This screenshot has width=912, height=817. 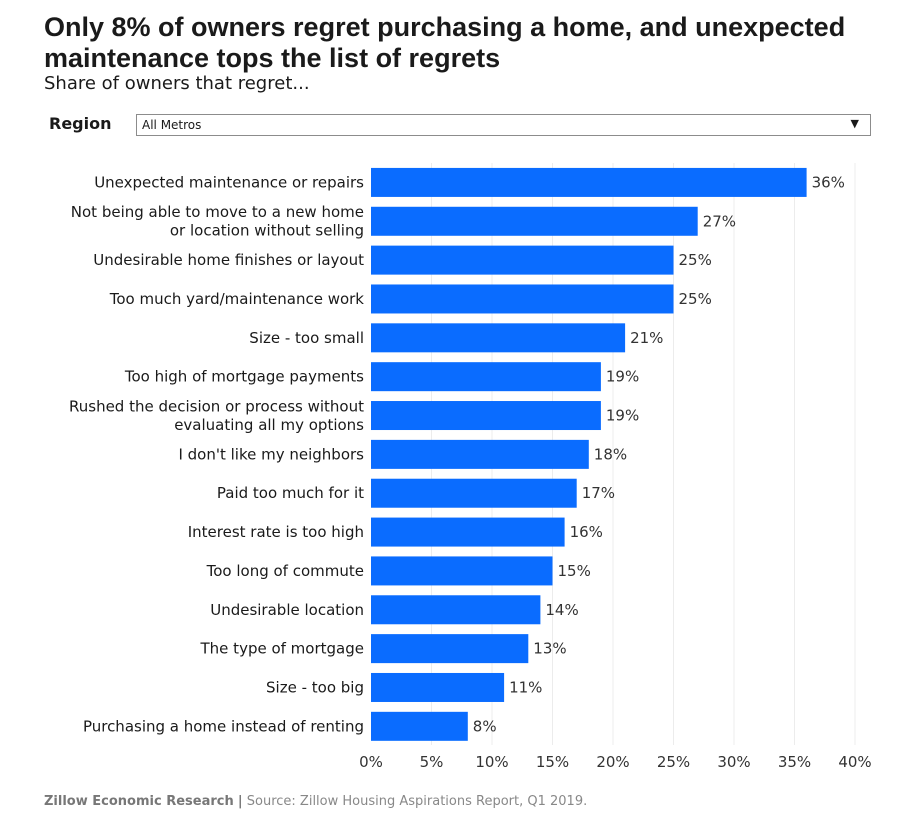 What do you see at coordinates (287, 610) in the screenshot?
I see `category-label: Undesirable location` at bounding box center [287, 610].